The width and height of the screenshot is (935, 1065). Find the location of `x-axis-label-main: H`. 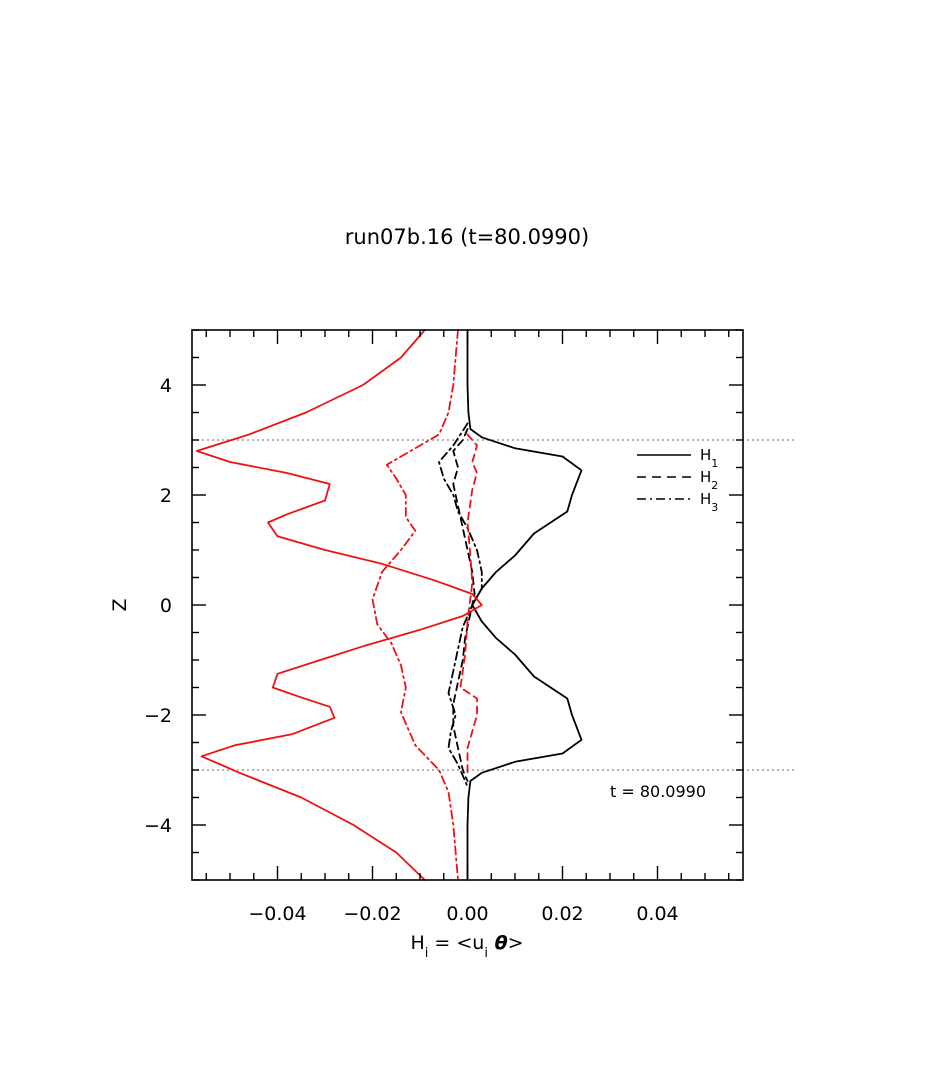

x-axis-label-main: H is located at coordinates (417, 943).